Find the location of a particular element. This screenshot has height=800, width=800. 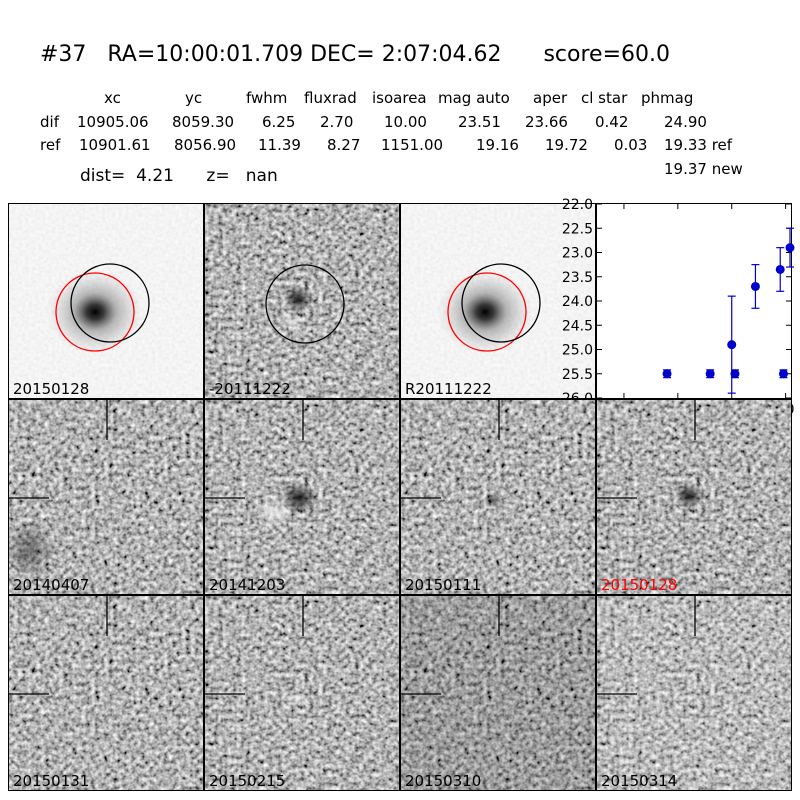

stamp-panel: 20150215 is located at coordinates (302, 693).